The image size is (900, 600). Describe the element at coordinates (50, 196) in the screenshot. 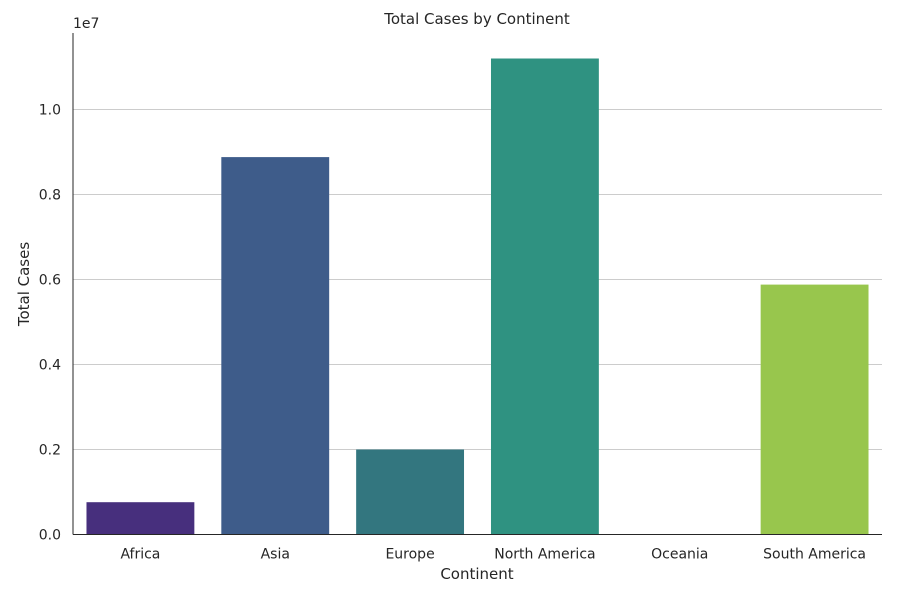

I see `y-tick-label: 0.8` at that location.